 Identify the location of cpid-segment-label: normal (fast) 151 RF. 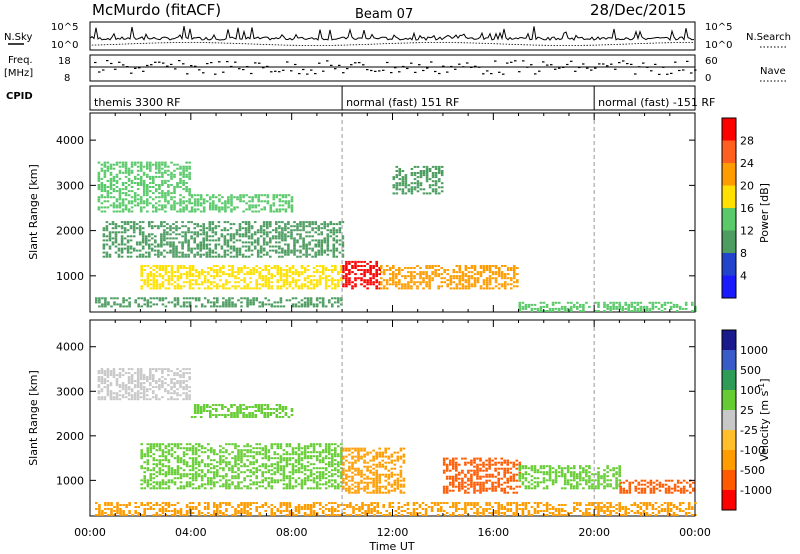
(402, 102).